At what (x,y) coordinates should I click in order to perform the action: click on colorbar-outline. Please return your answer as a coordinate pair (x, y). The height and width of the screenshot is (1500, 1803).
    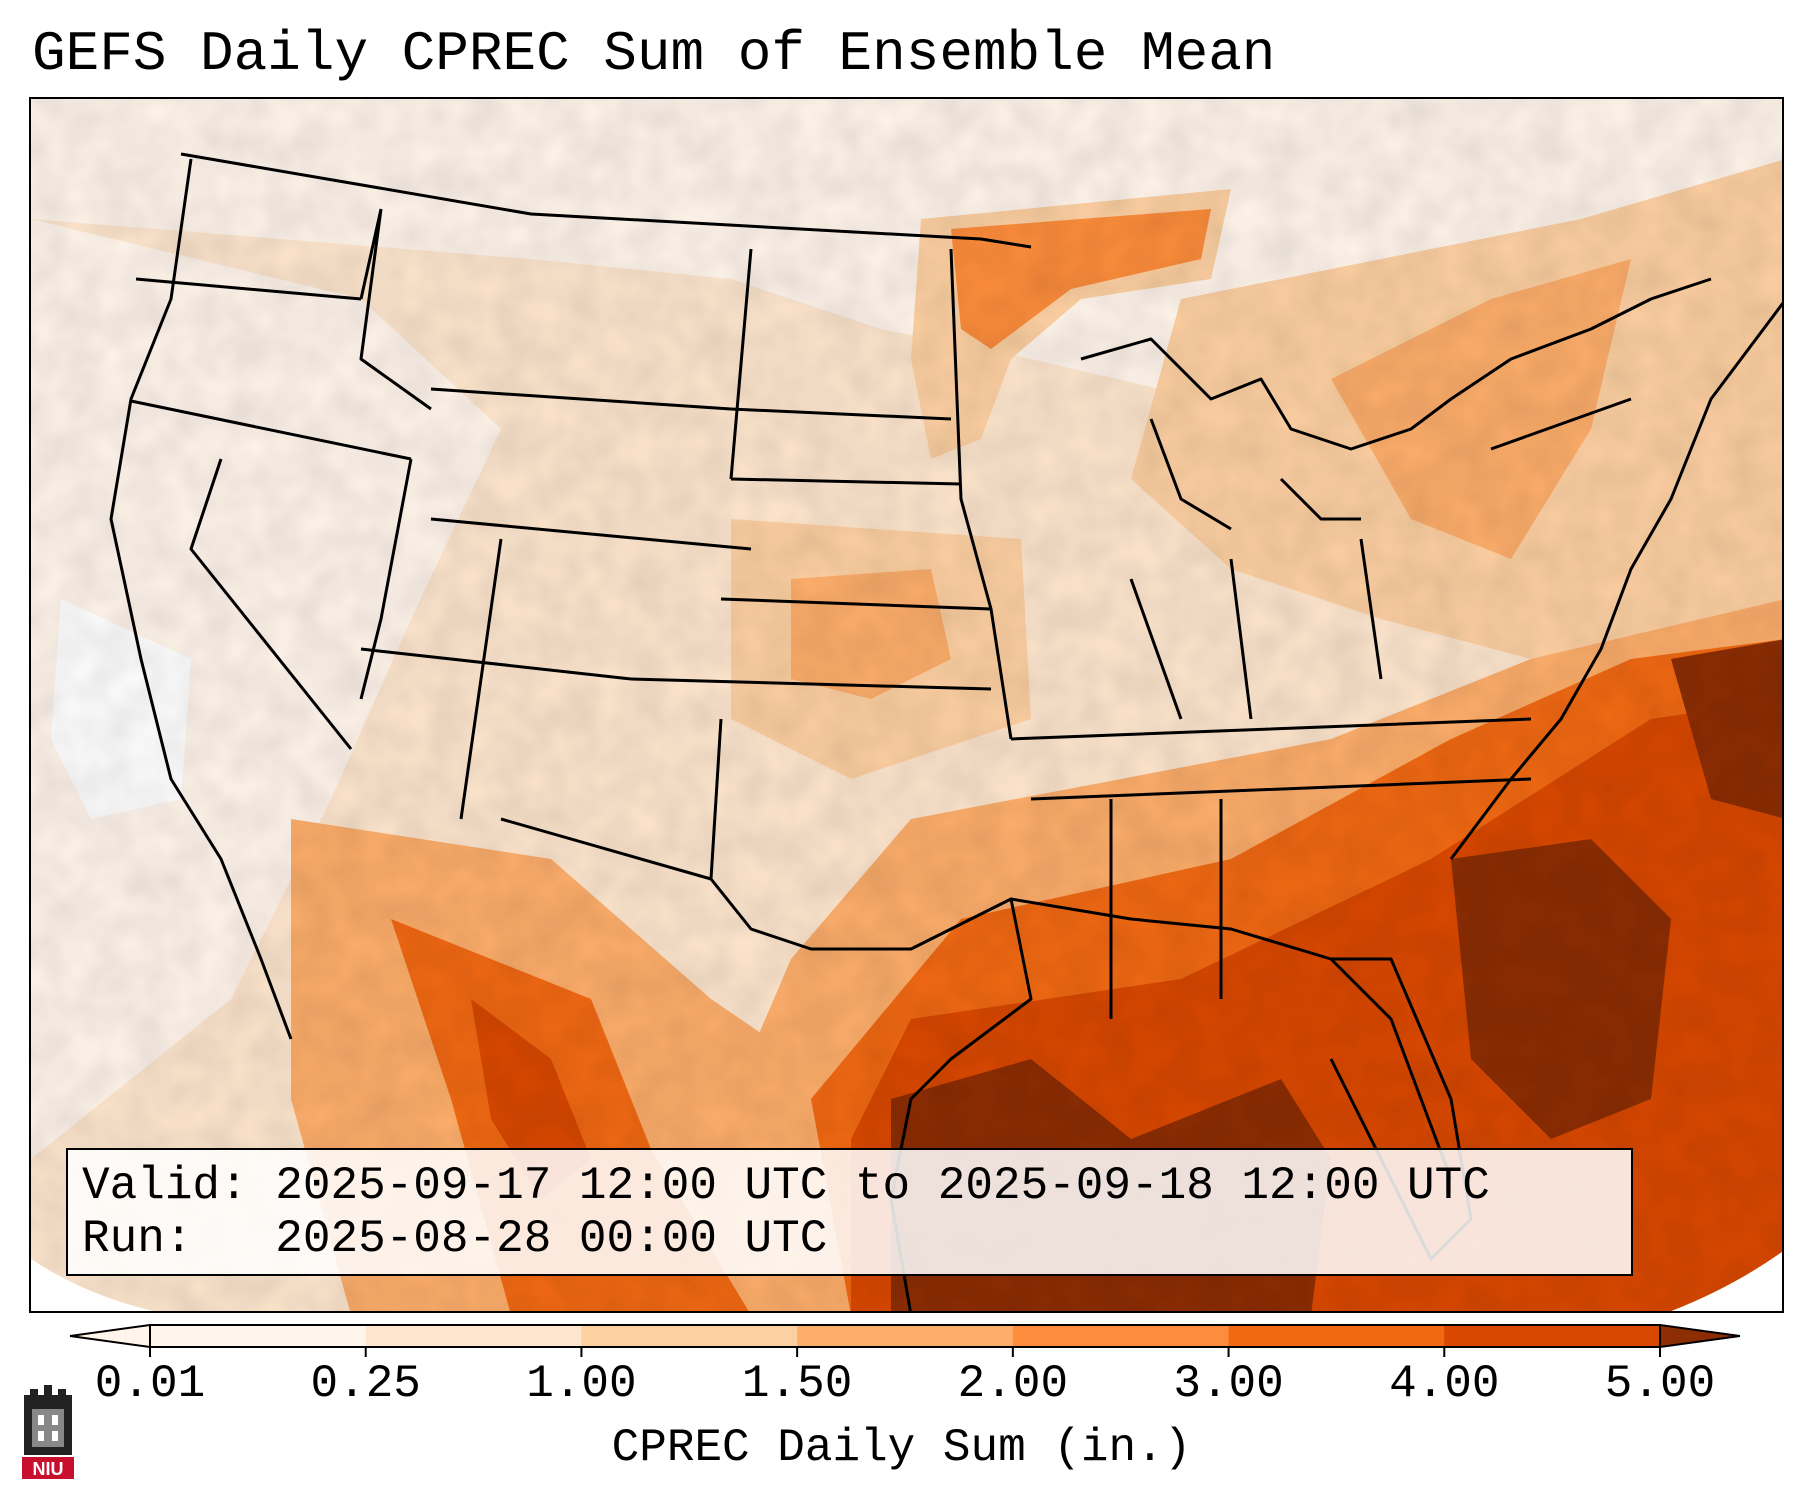
    Looking at the image, I should click on (905, 1336).